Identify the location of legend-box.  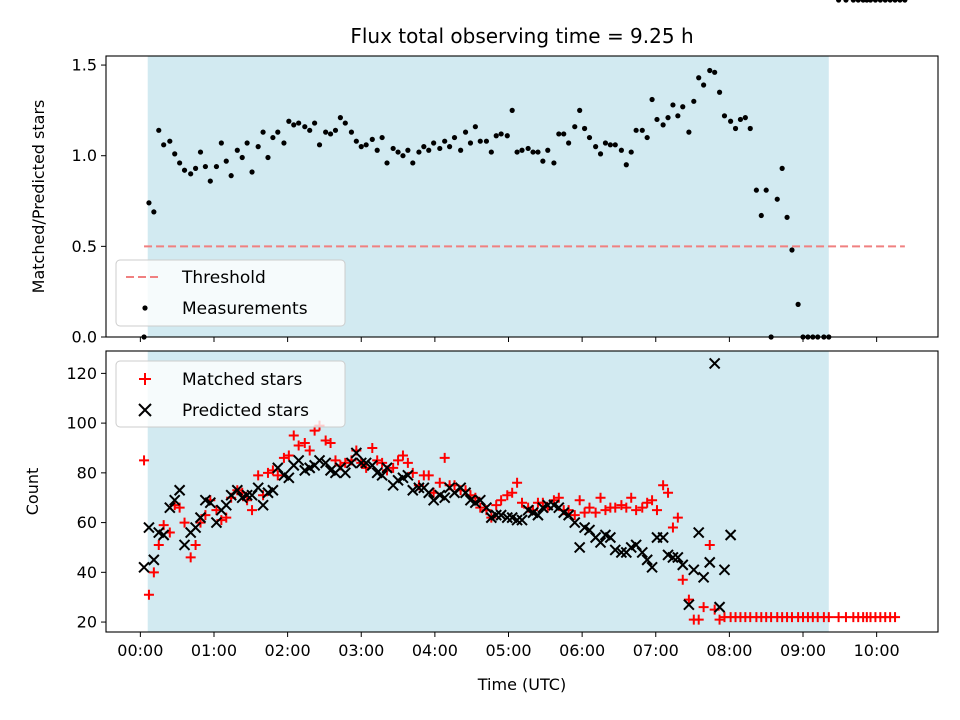
(230, 293).